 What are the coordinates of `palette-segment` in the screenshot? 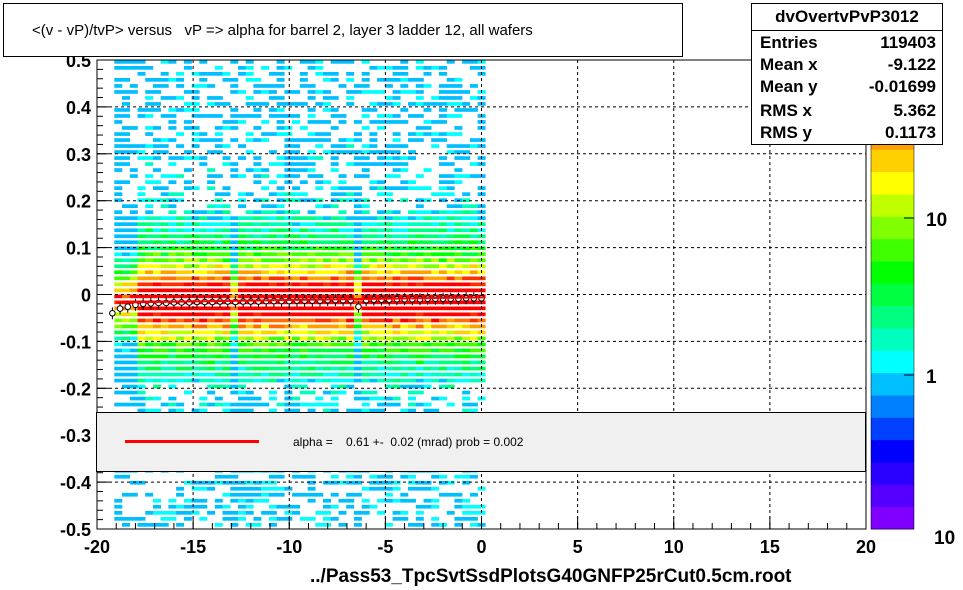 It's located at (892, 362).